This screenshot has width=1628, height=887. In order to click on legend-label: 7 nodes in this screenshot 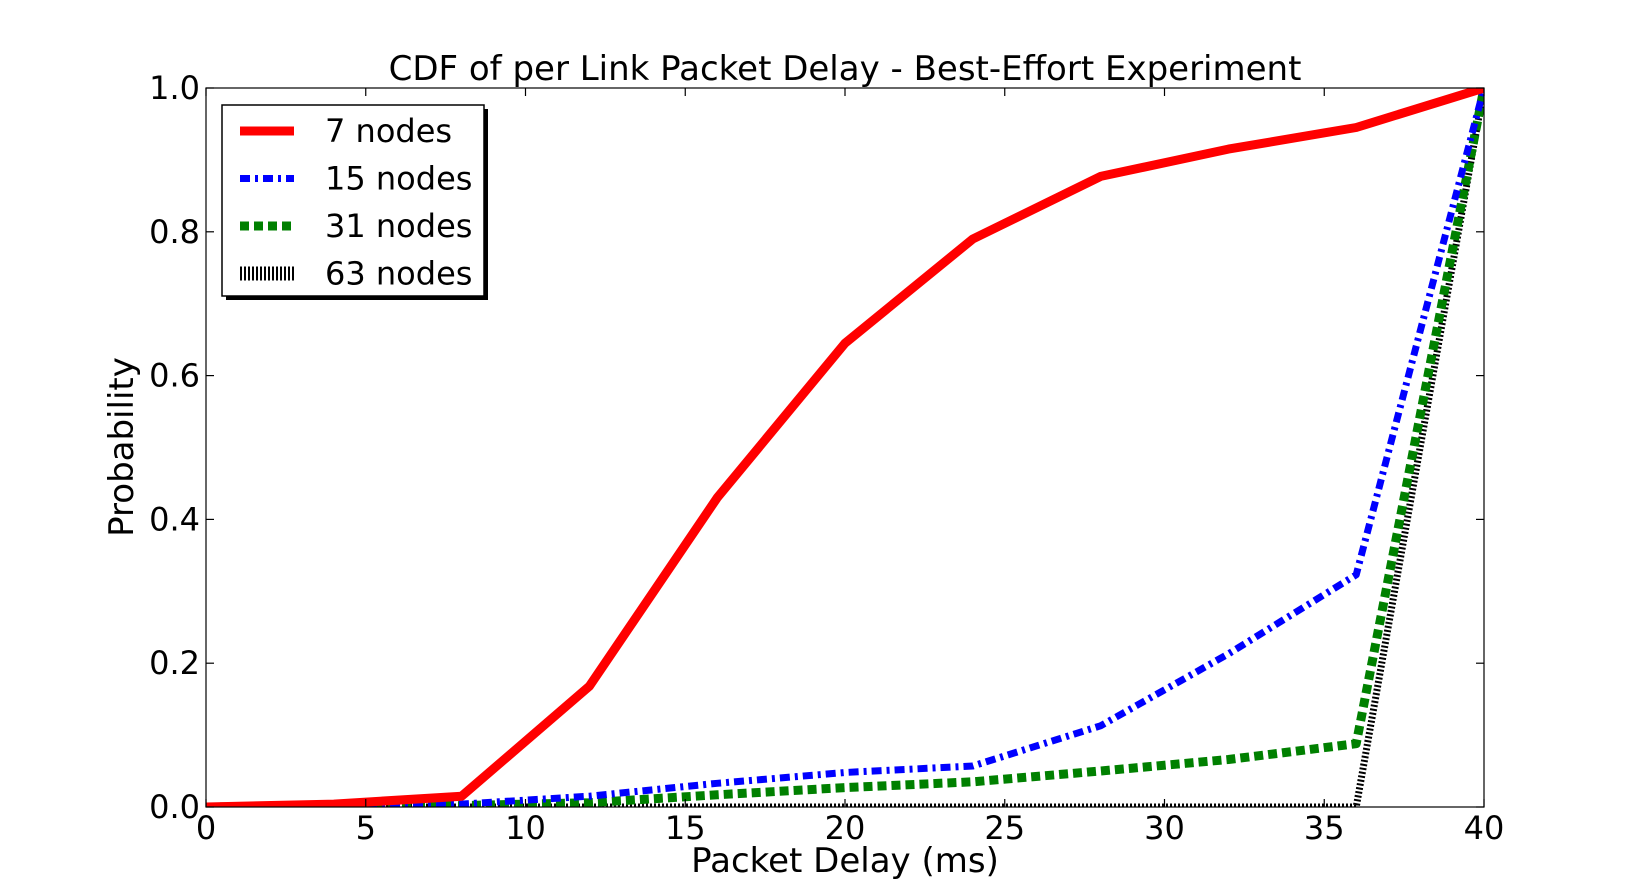, I will do `click(388, 131)`.